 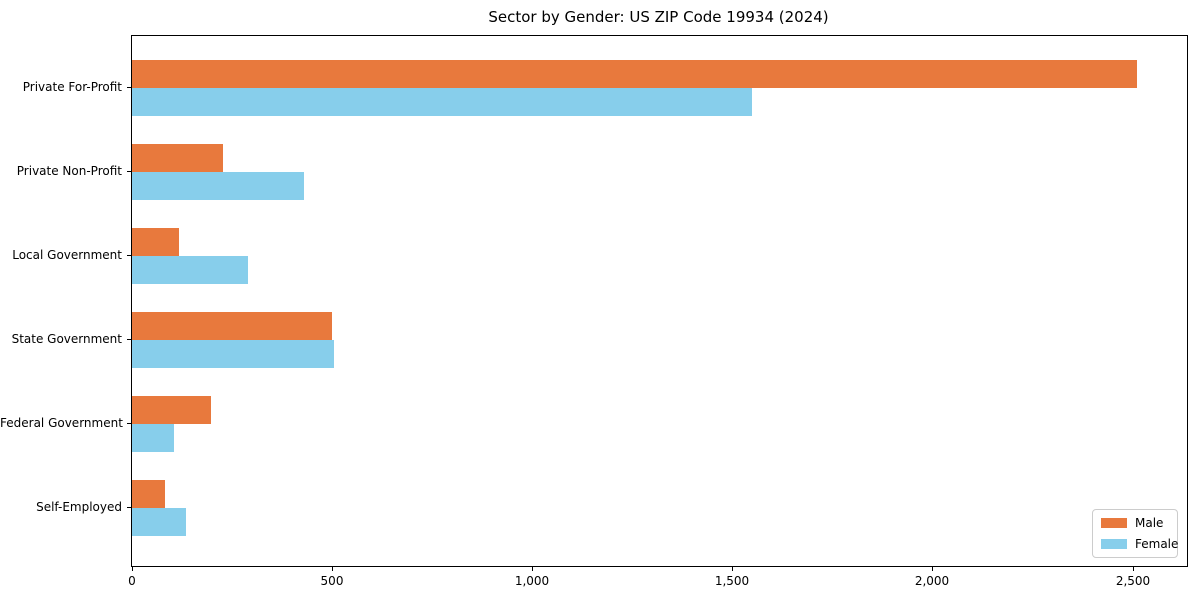 I want to click on bar-female-federal-government, so click(x=153, y=438).